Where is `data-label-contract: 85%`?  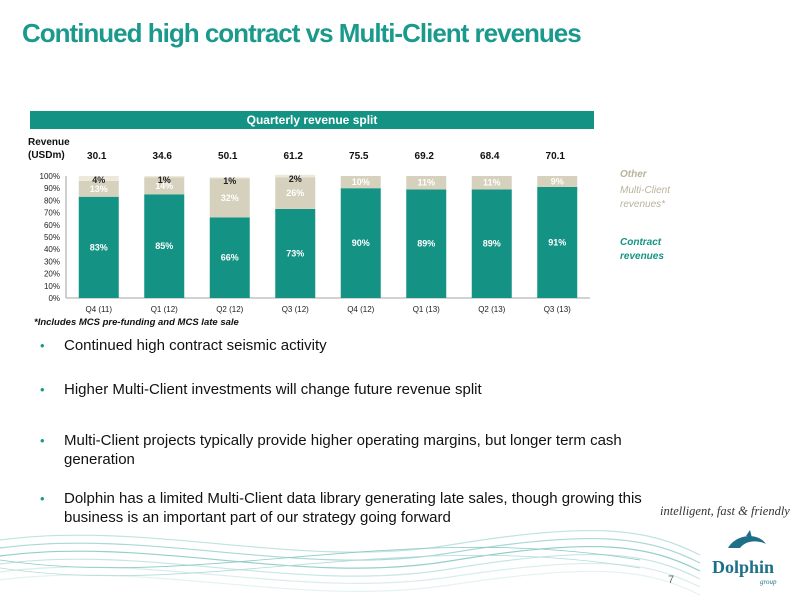 data-label-contract: 85% is located at coordinates (164, 246).